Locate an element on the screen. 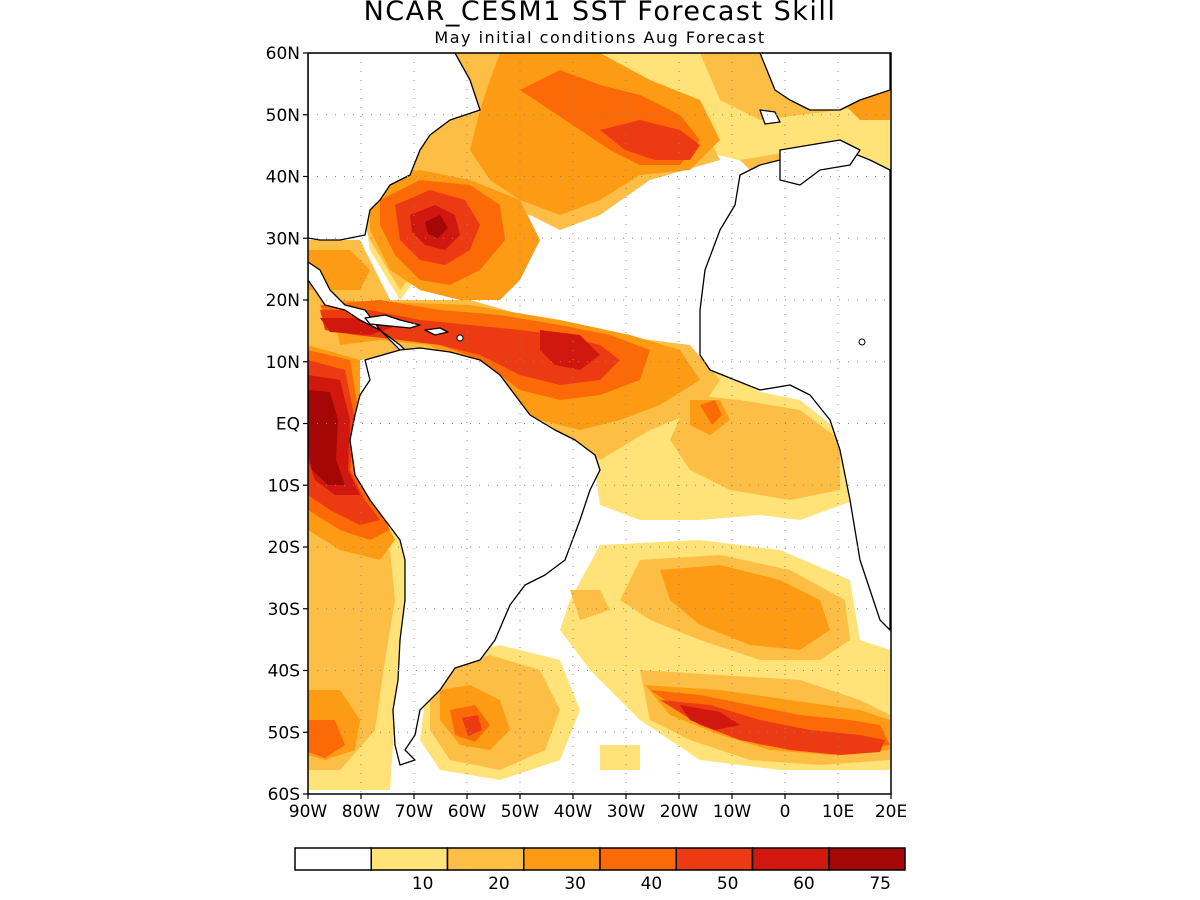  map-title: NCAR_CESM1 SST Forecast Skill is located at coordinates (600, 13).